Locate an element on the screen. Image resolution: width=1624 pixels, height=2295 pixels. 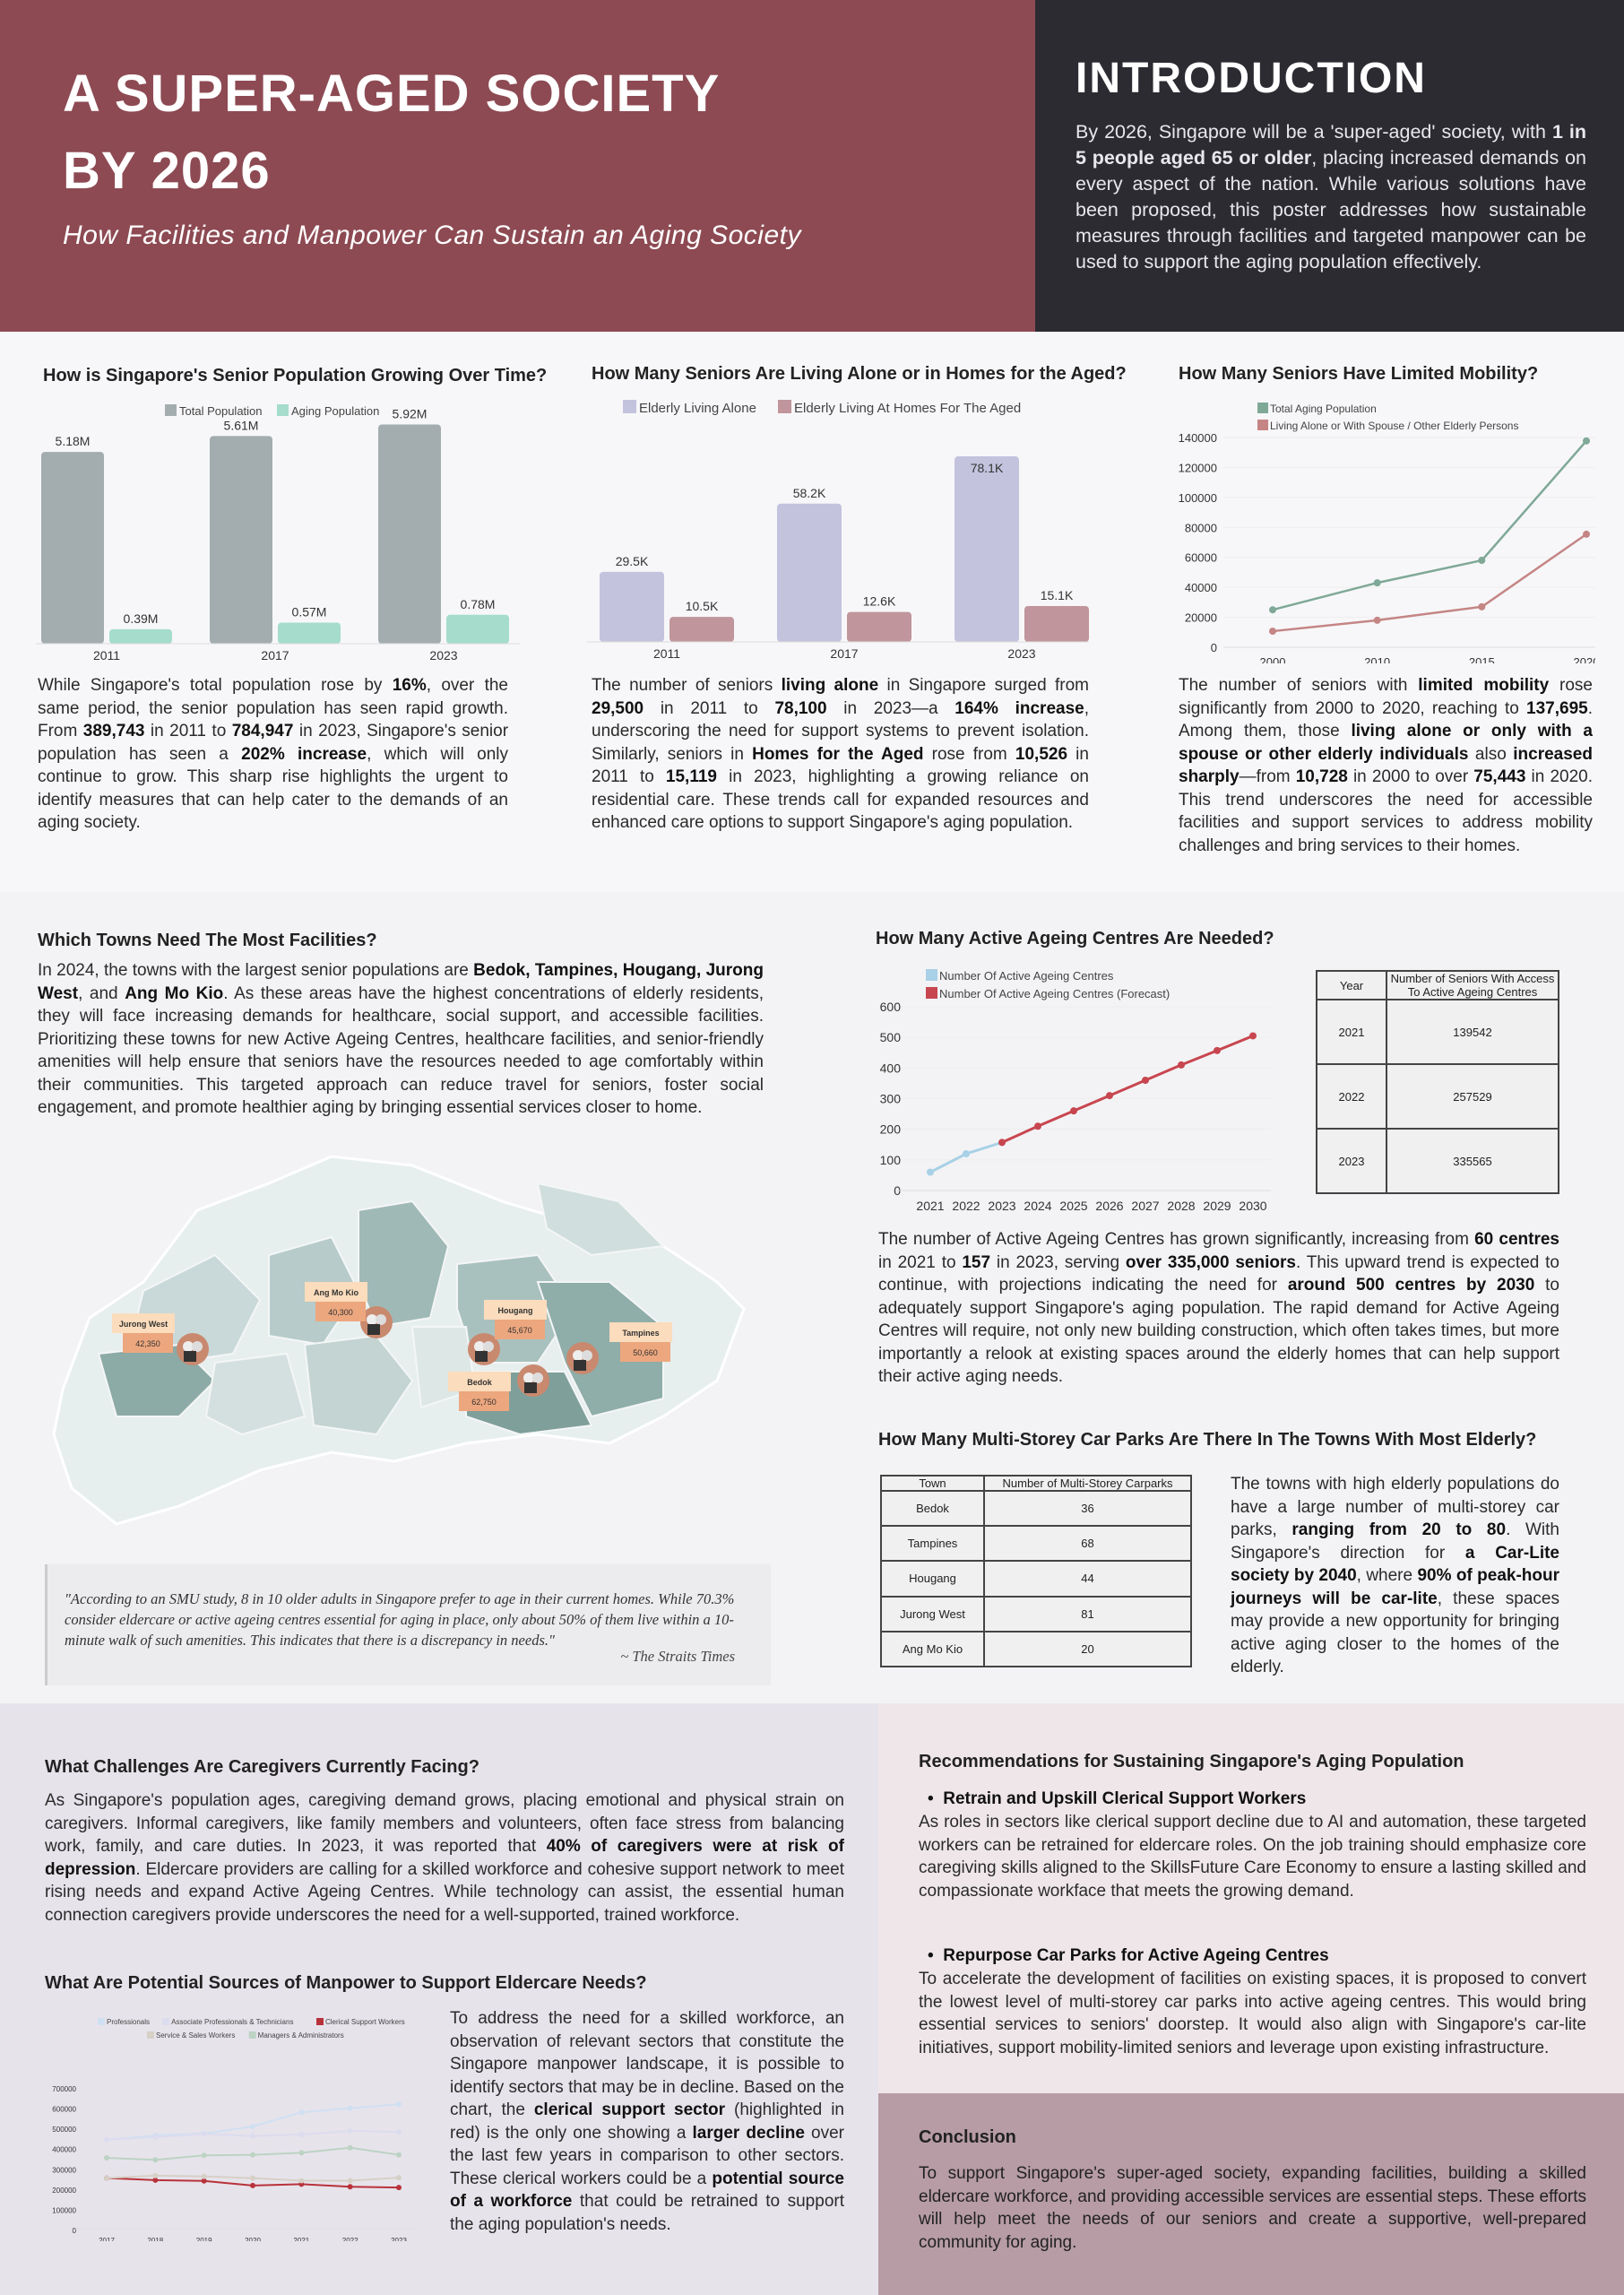
text-segment: in 2023—a is located at coordinates (891, 708).